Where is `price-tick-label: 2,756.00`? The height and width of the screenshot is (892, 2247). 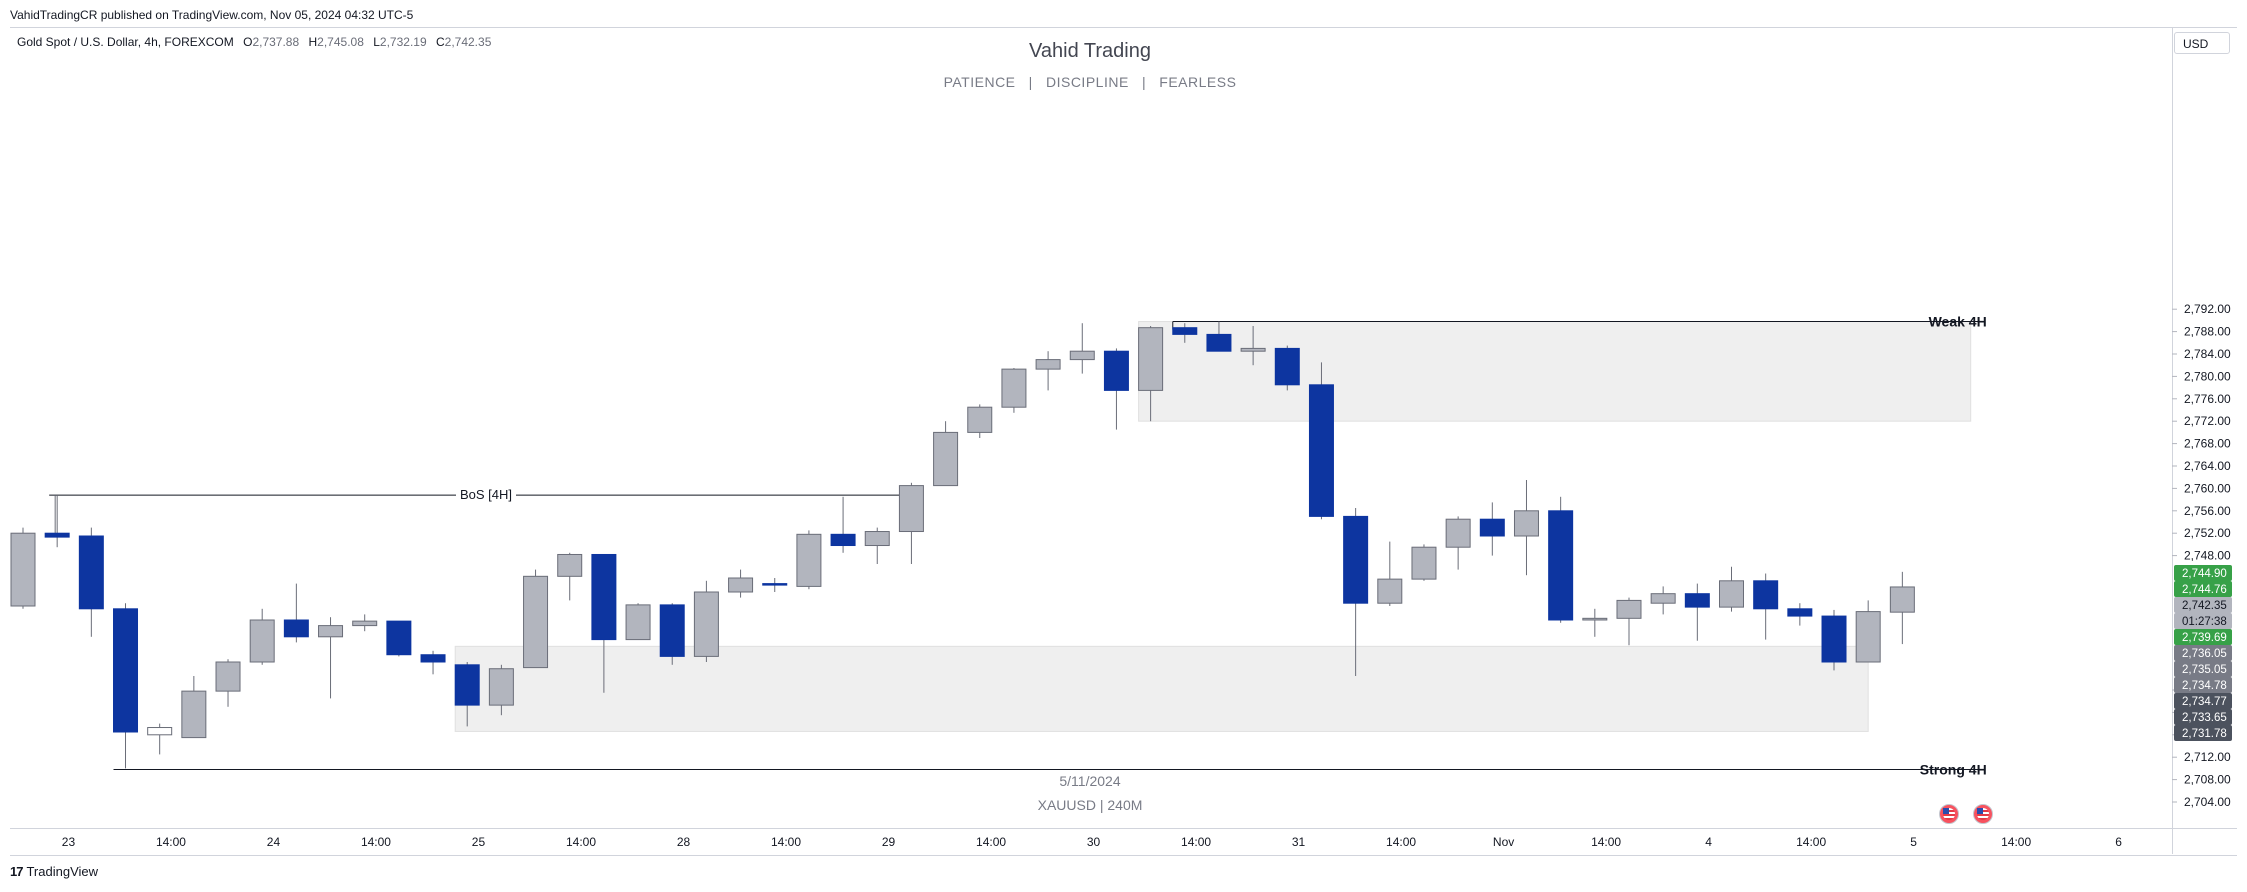
price-tick-label: 2,756.00 is located at coordinates (2207, 511).